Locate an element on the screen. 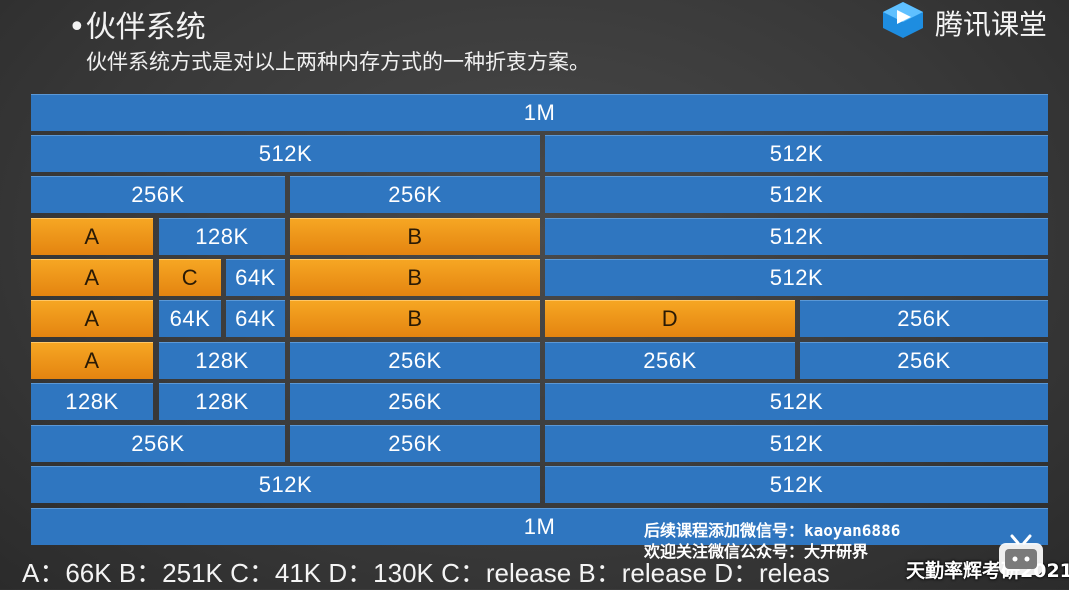  page-title: •伙伴系统 is located at coordinates (137, 27).